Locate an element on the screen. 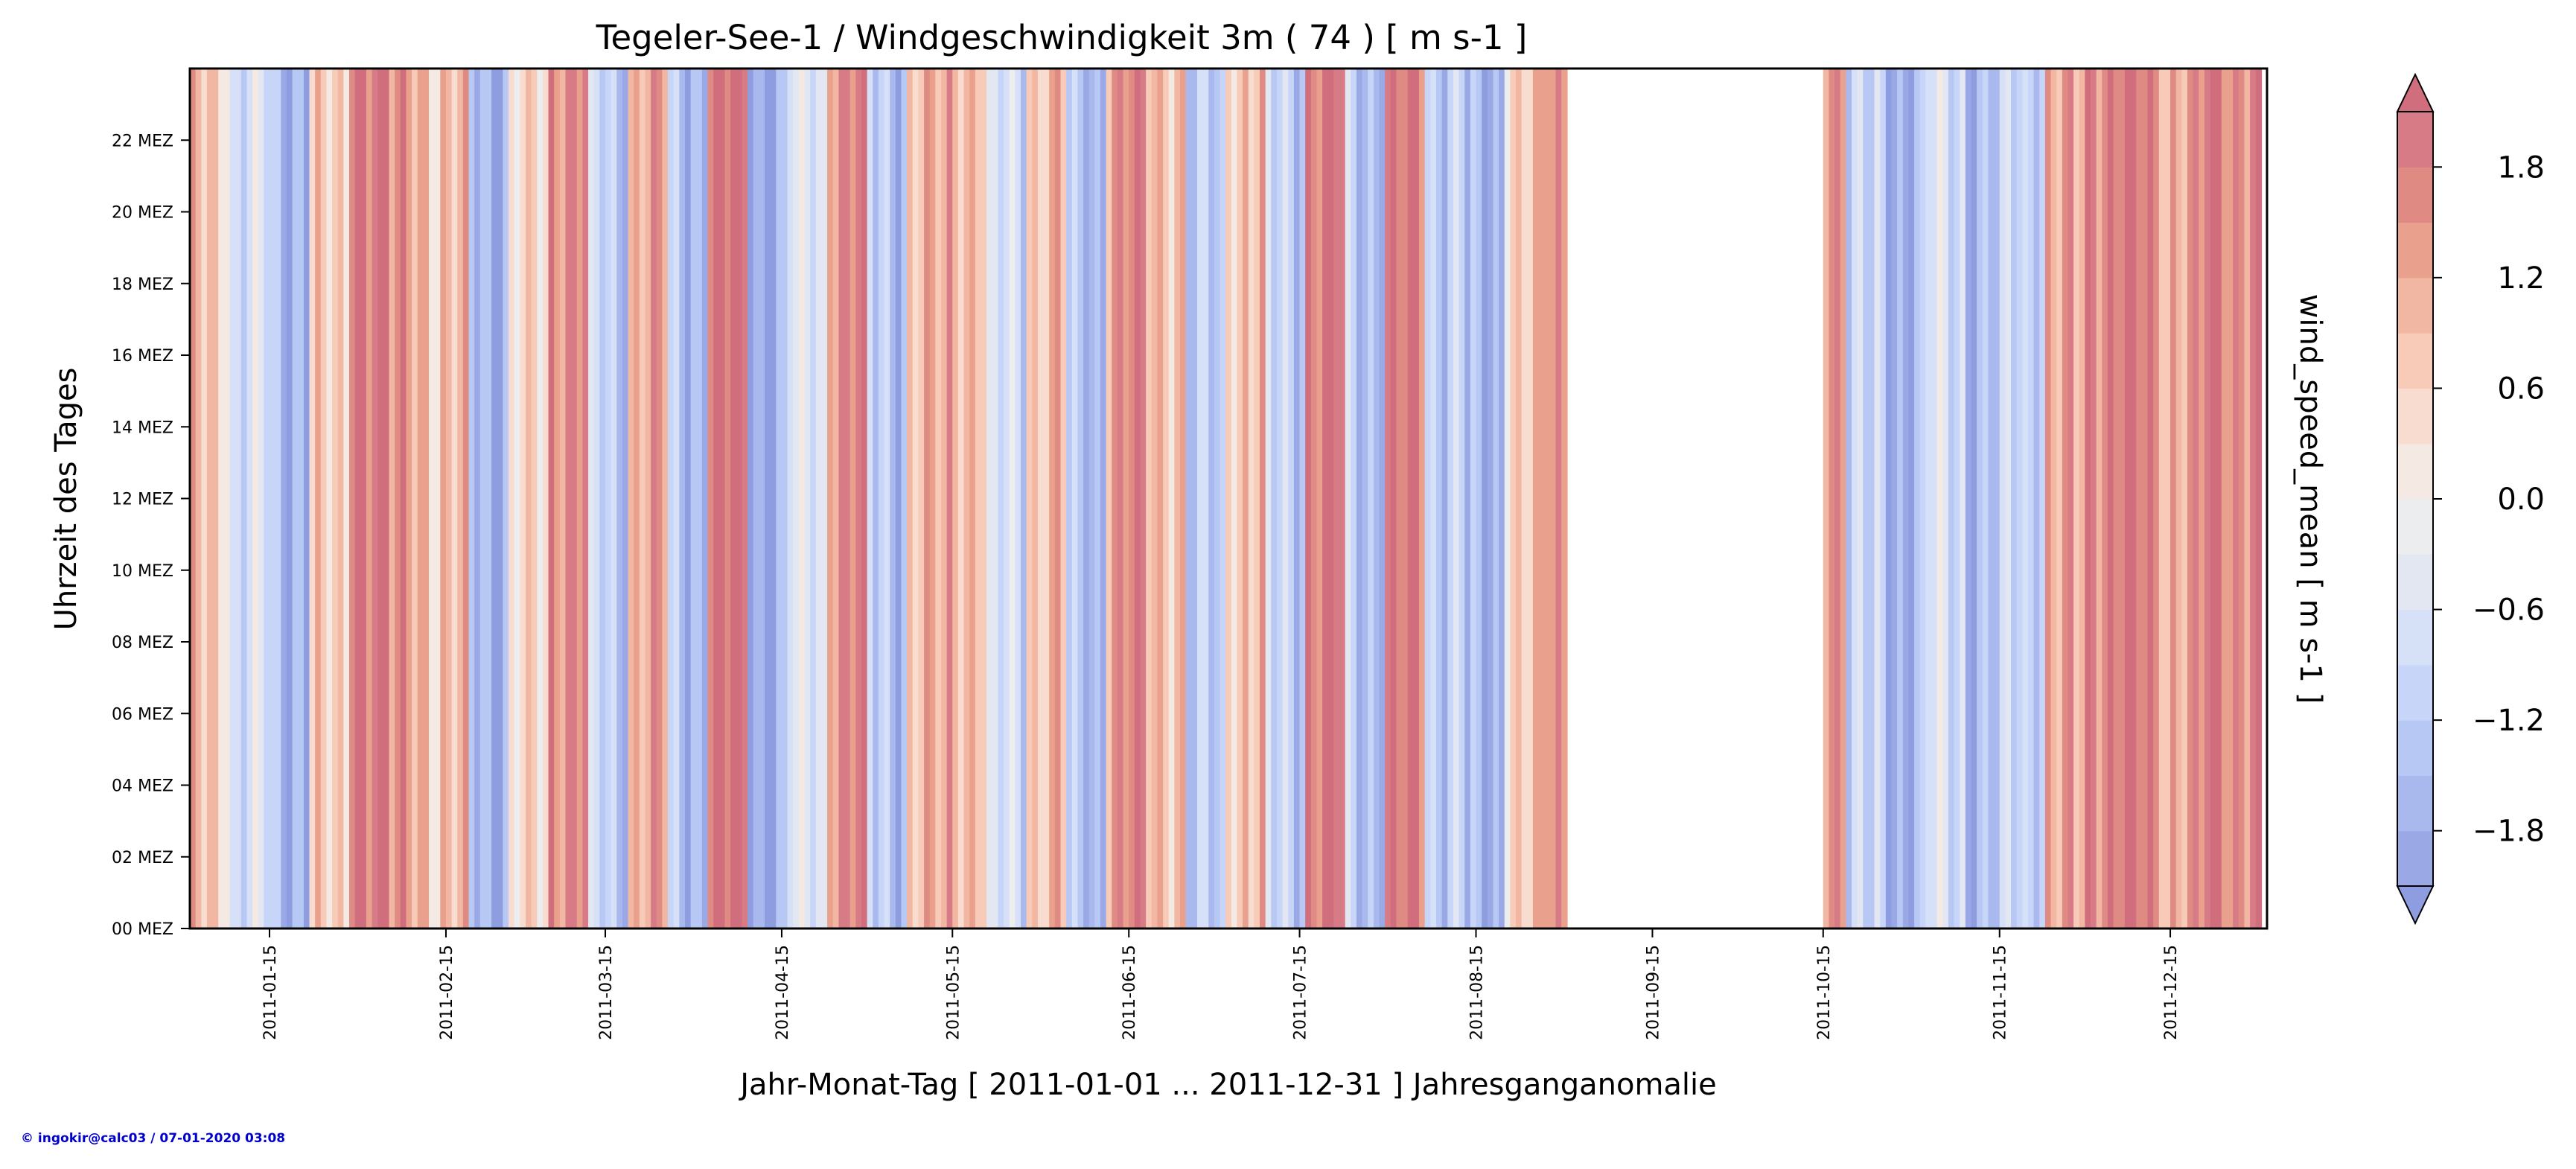 This screenshot has width=2576, height=1169. x-tick-label: 2011-12-15 is located at coordinates (2171, 992).